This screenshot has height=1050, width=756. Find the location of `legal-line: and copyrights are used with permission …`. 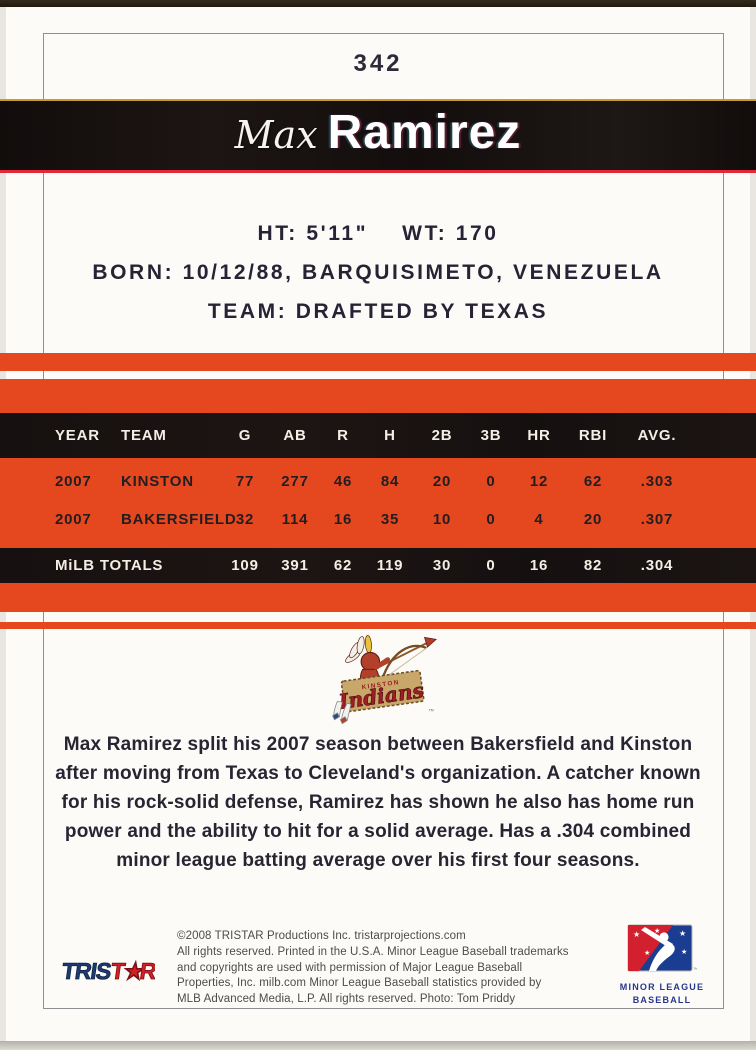

legal-line: and copyrights are used with permission … is located at coordinates (350, 967).